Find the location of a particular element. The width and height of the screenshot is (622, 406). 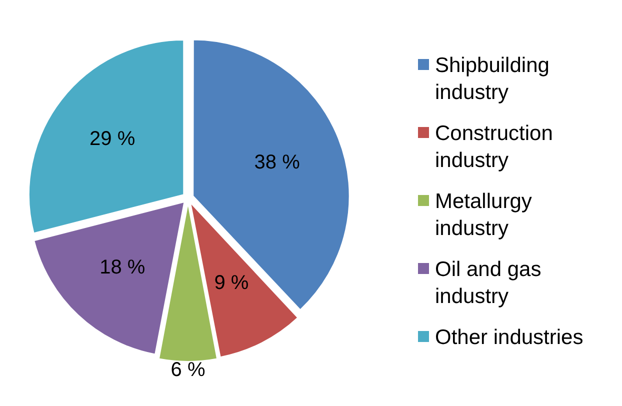

legend-label: Metallurgy industry is located at coordinates (484, 215).